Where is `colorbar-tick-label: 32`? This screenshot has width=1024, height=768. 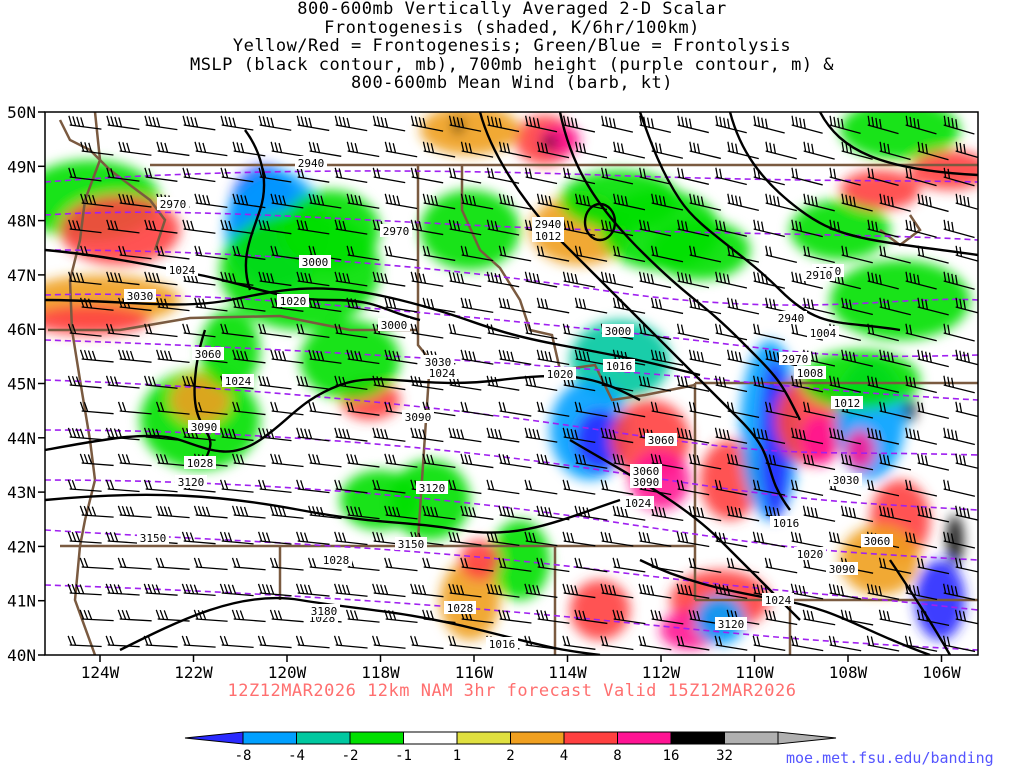
colorbar-tick-label: 32 is located at coordinates (724, 756).